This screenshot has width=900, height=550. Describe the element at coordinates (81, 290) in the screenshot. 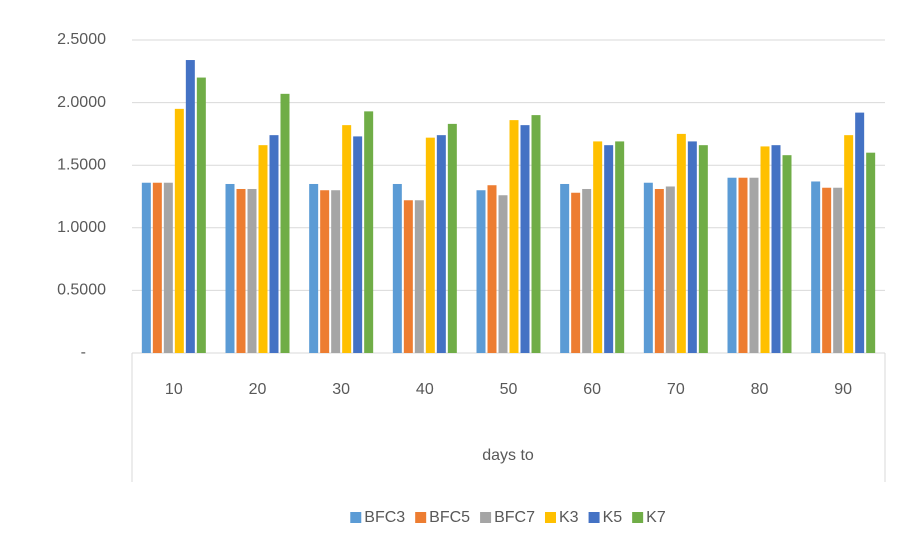

I see `y-tick-label: 0.5000` at that location.